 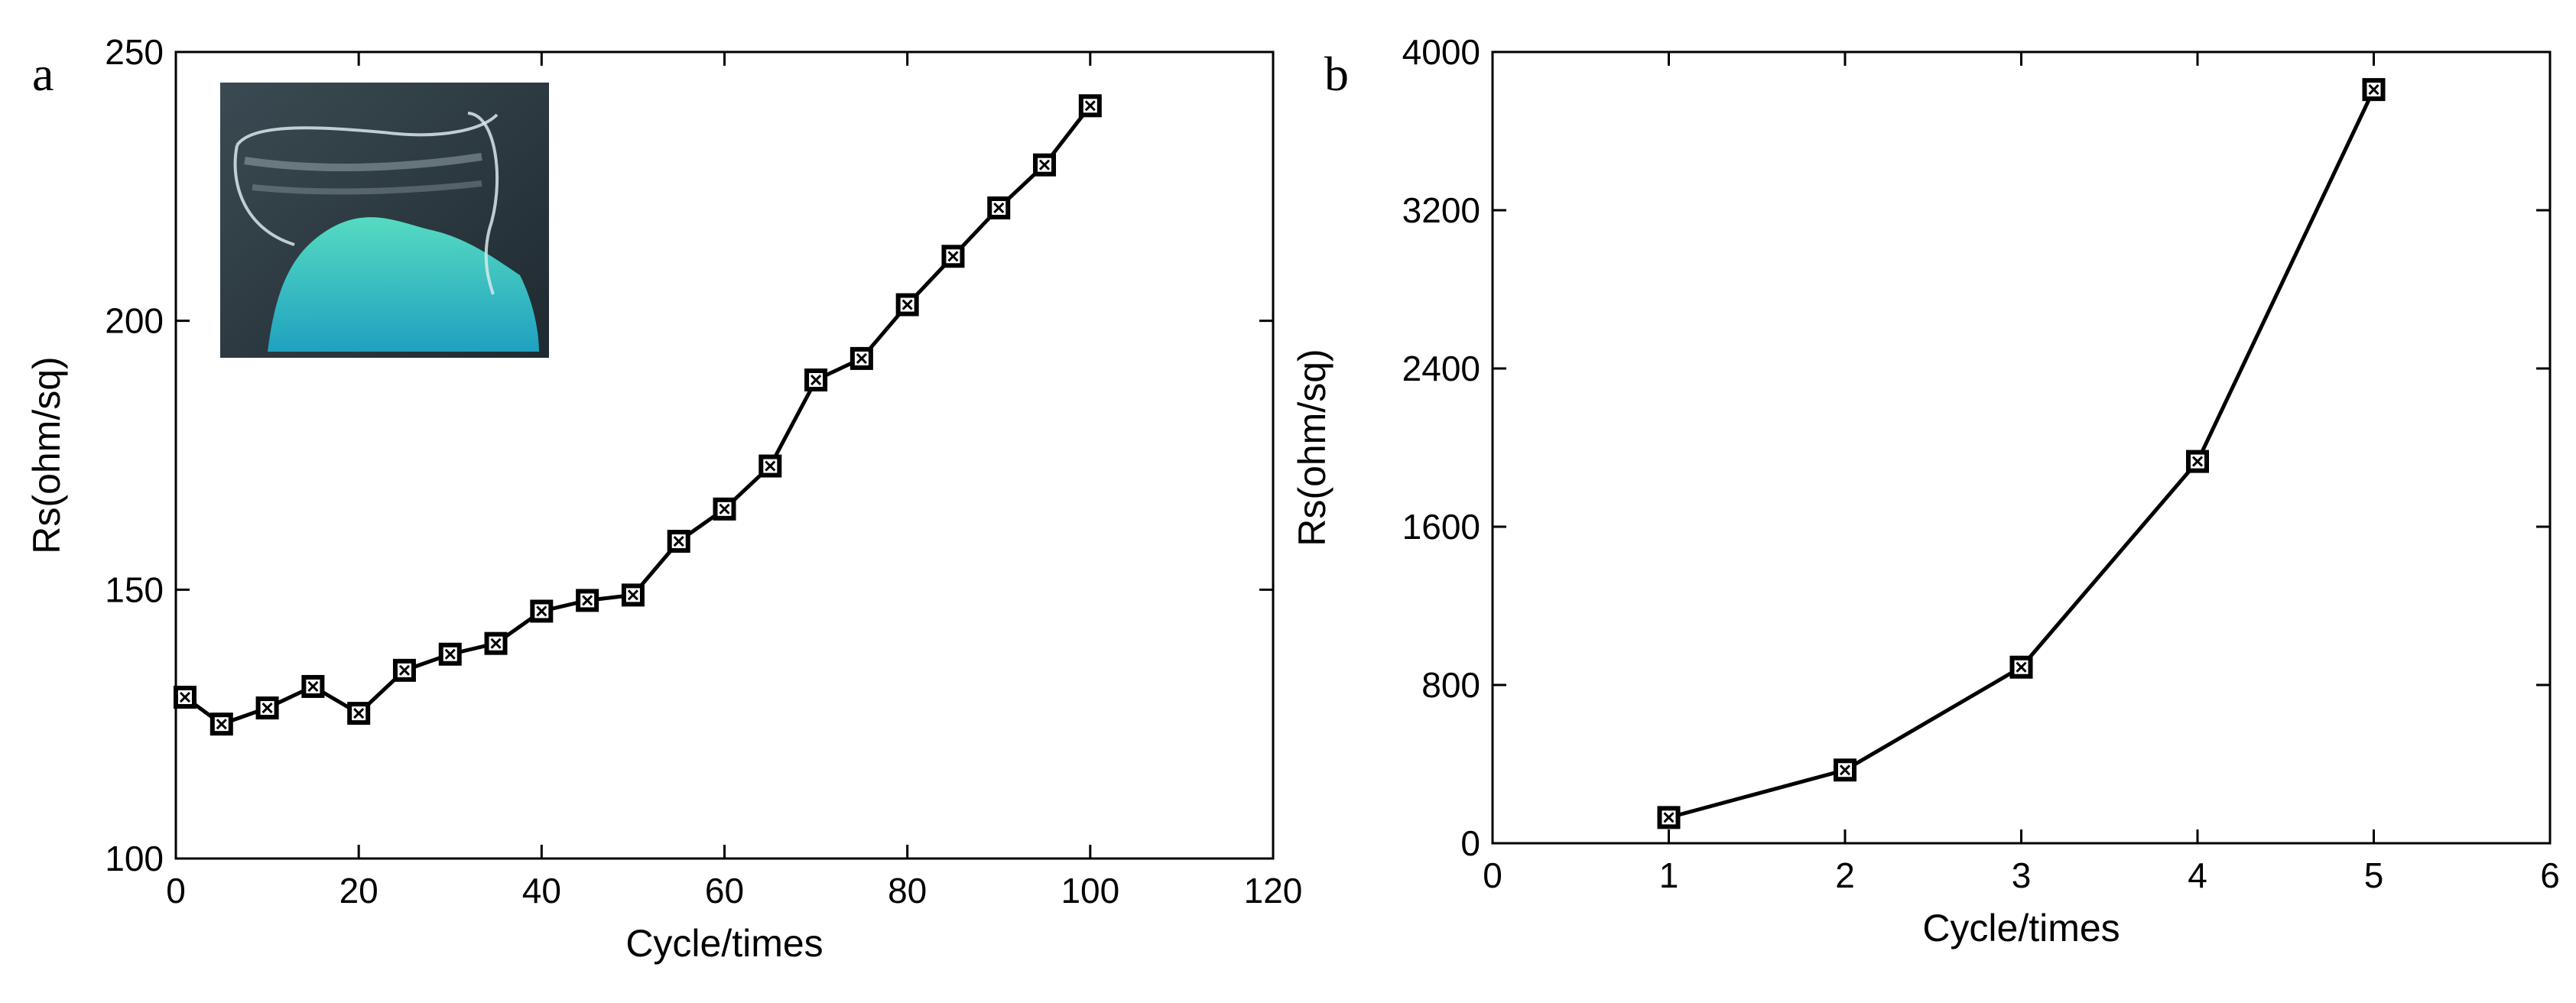 What do you see at coordinates (541, 890) in the screenshot?
I see `x-tick-label: 40` at bounding box center [541, 890].